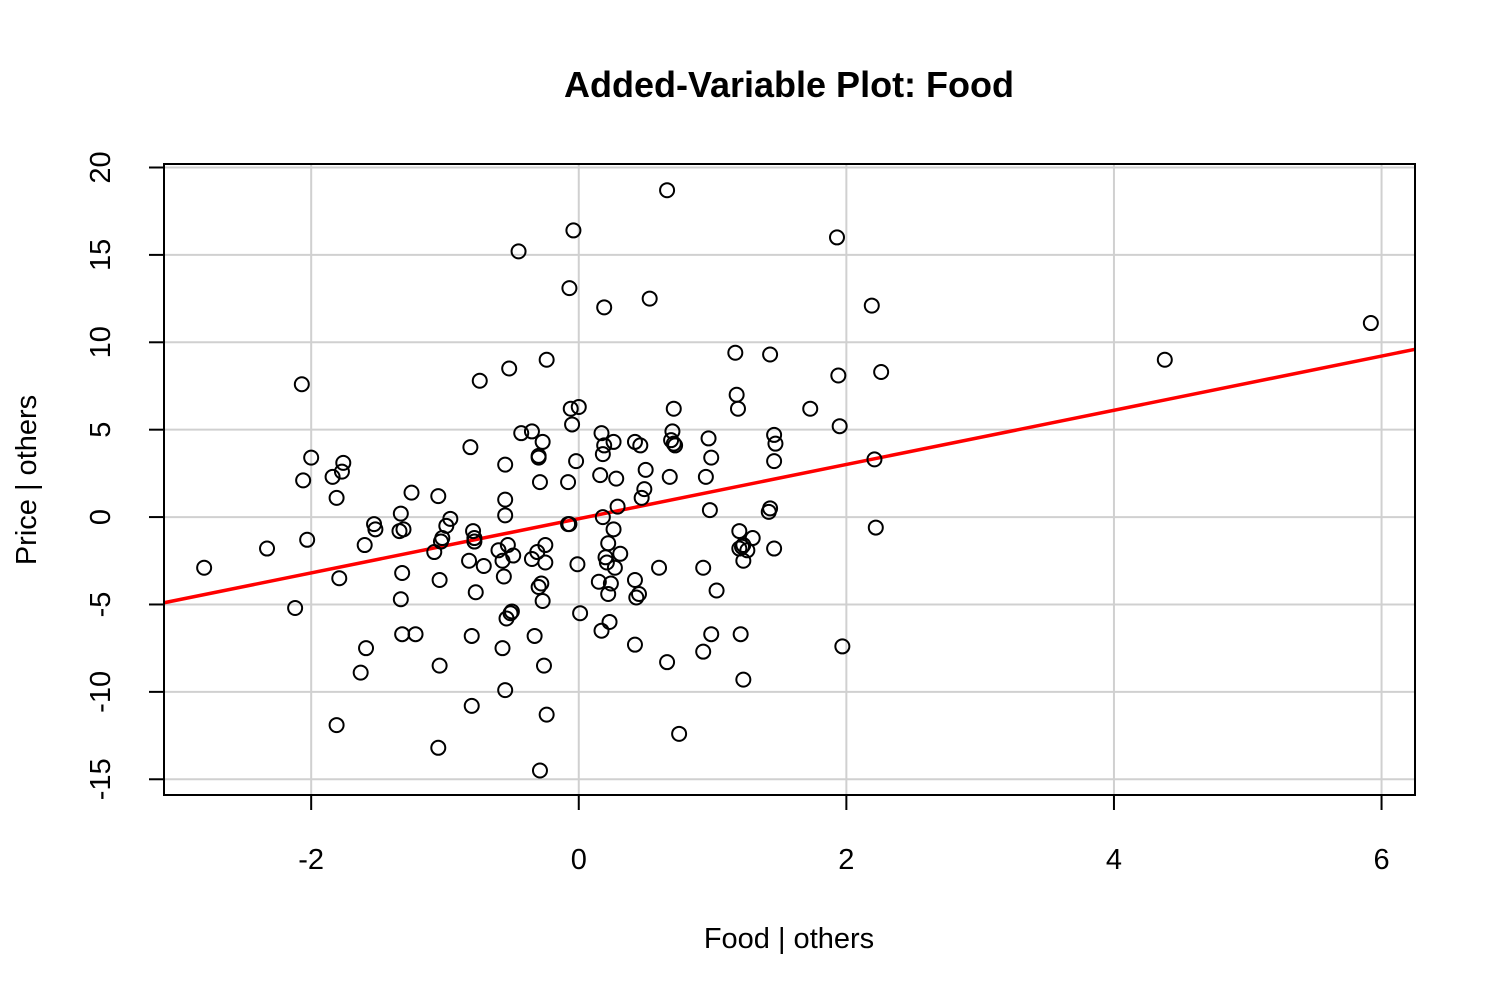  Describe the element at coordinates (27, 480) in the screenshot. I see `y-axis-label: Price | others` at that location.